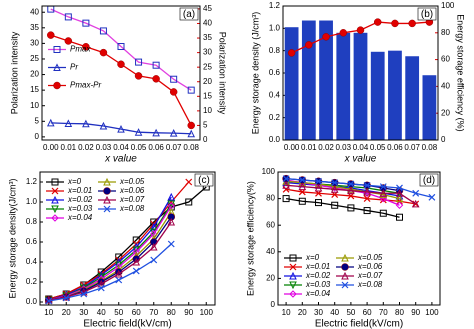 The height and width of the screenshot is (329, 474). I want to click on y2-tick-label: 5, so click(205, 125).